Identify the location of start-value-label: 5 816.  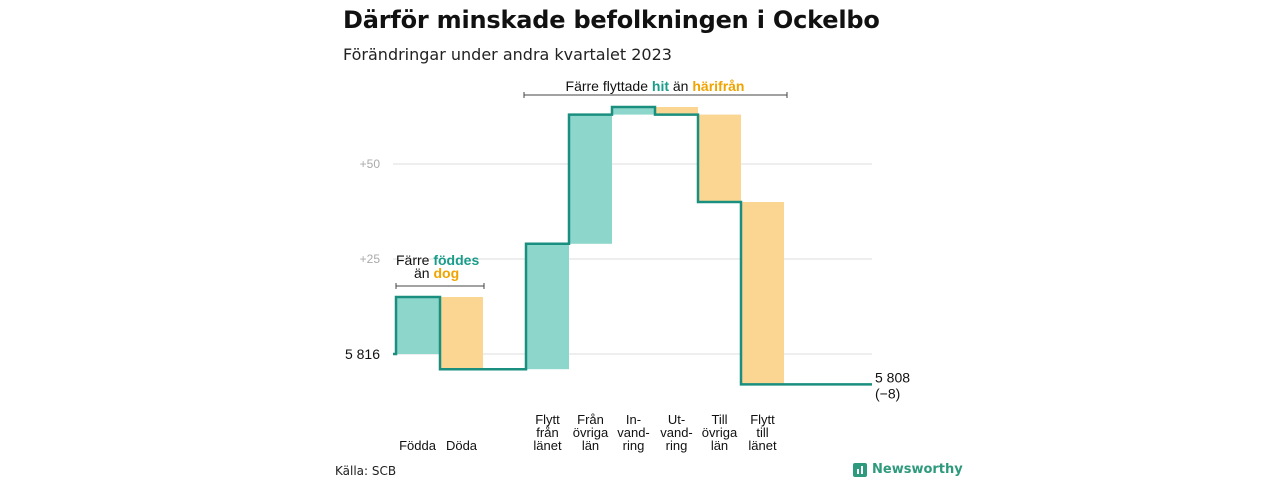
(362, 354).